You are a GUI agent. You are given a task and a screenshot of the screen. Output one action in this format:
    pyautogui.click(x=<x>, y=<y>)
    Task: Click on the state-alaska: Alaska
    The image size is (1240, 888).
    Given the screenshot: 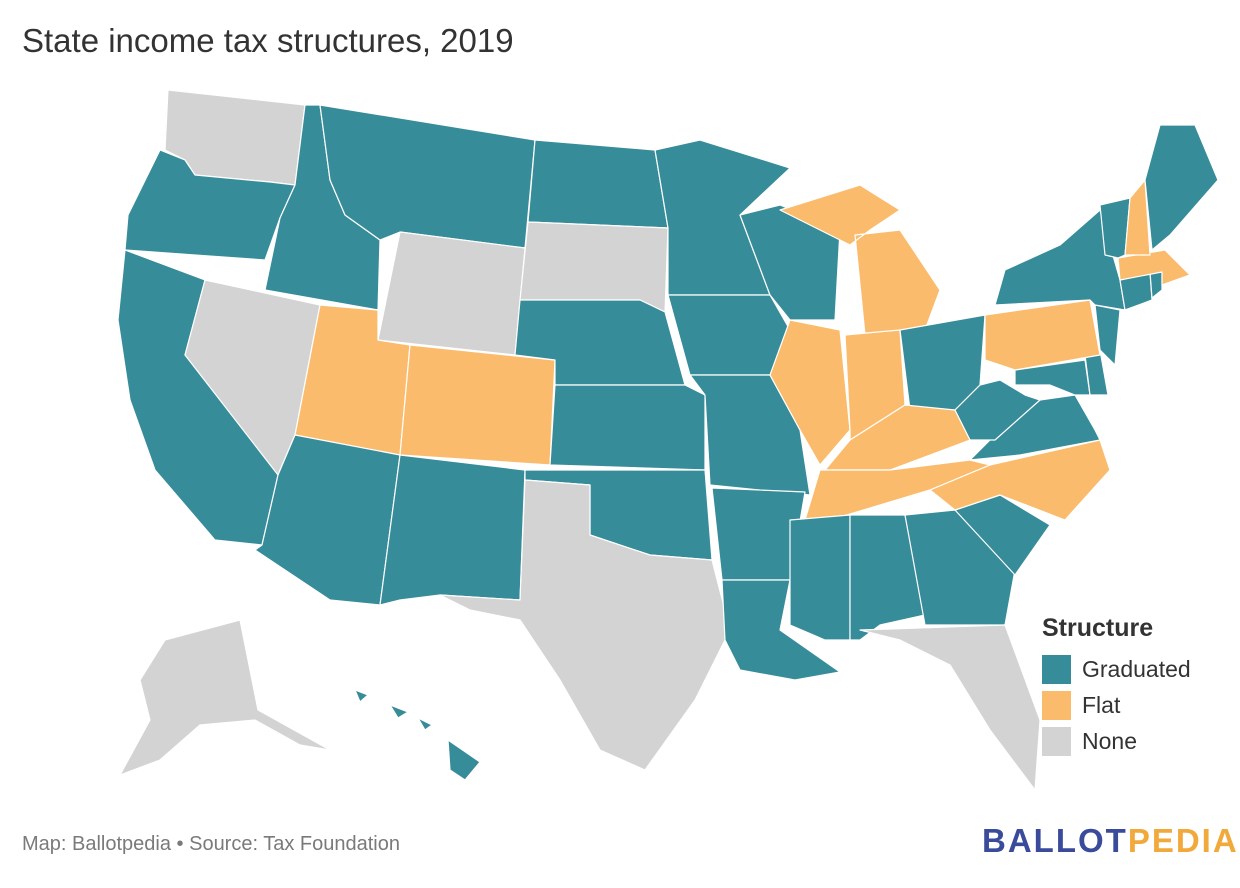 What is the action you would take?
    pyautogui.click(x=225, y=697)
    